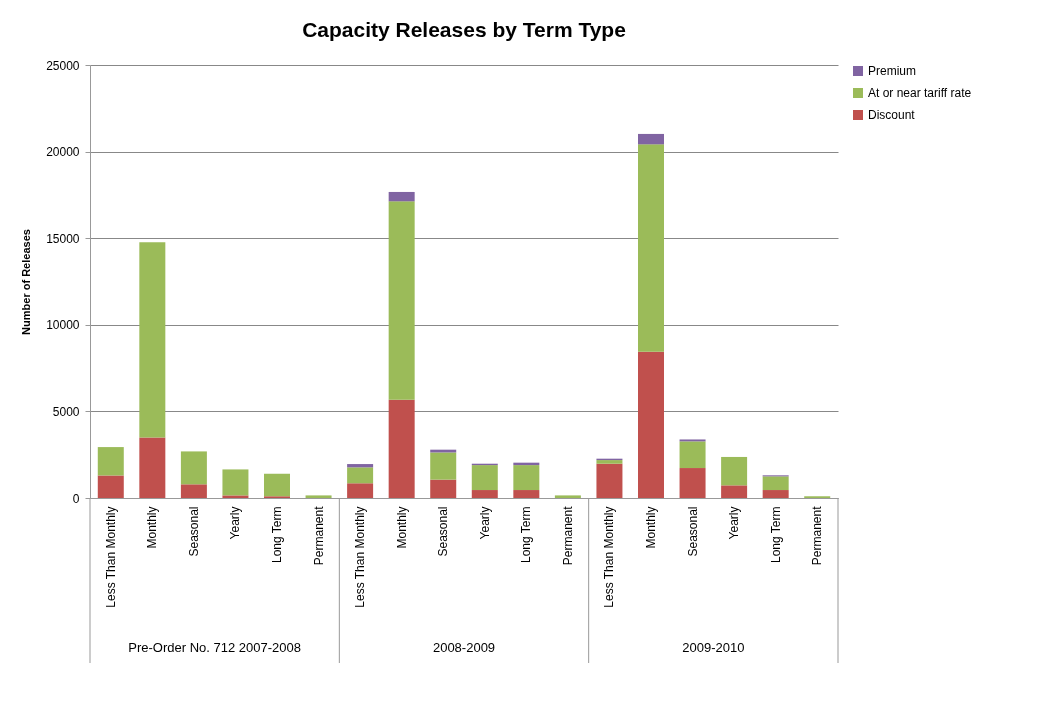 This screenshot has width=1039, height=711. Describe the element at coordinates (920, 93) in the screenshot. I see `legend-label: At or near tariff rate` at that location.